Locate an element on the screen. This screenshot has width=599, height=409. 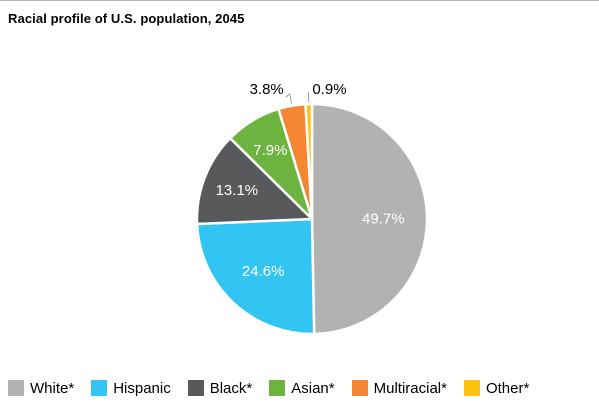
slice-value-label-asian: 7.9% is located at coordinates (270, 150).